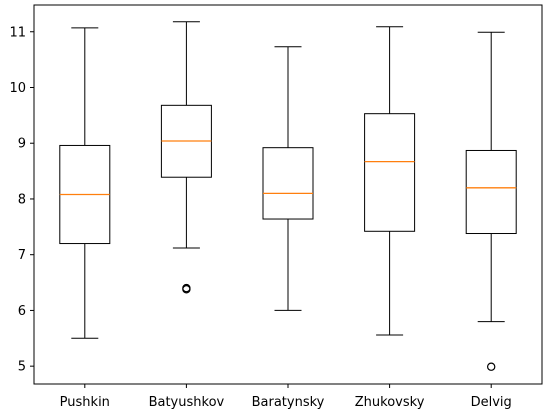 The width and height of the screenshot is (550, 413). Describe the element at coordinates (491, 402) in the screenshot. I see `x-tick-label: Delvig` at that location.